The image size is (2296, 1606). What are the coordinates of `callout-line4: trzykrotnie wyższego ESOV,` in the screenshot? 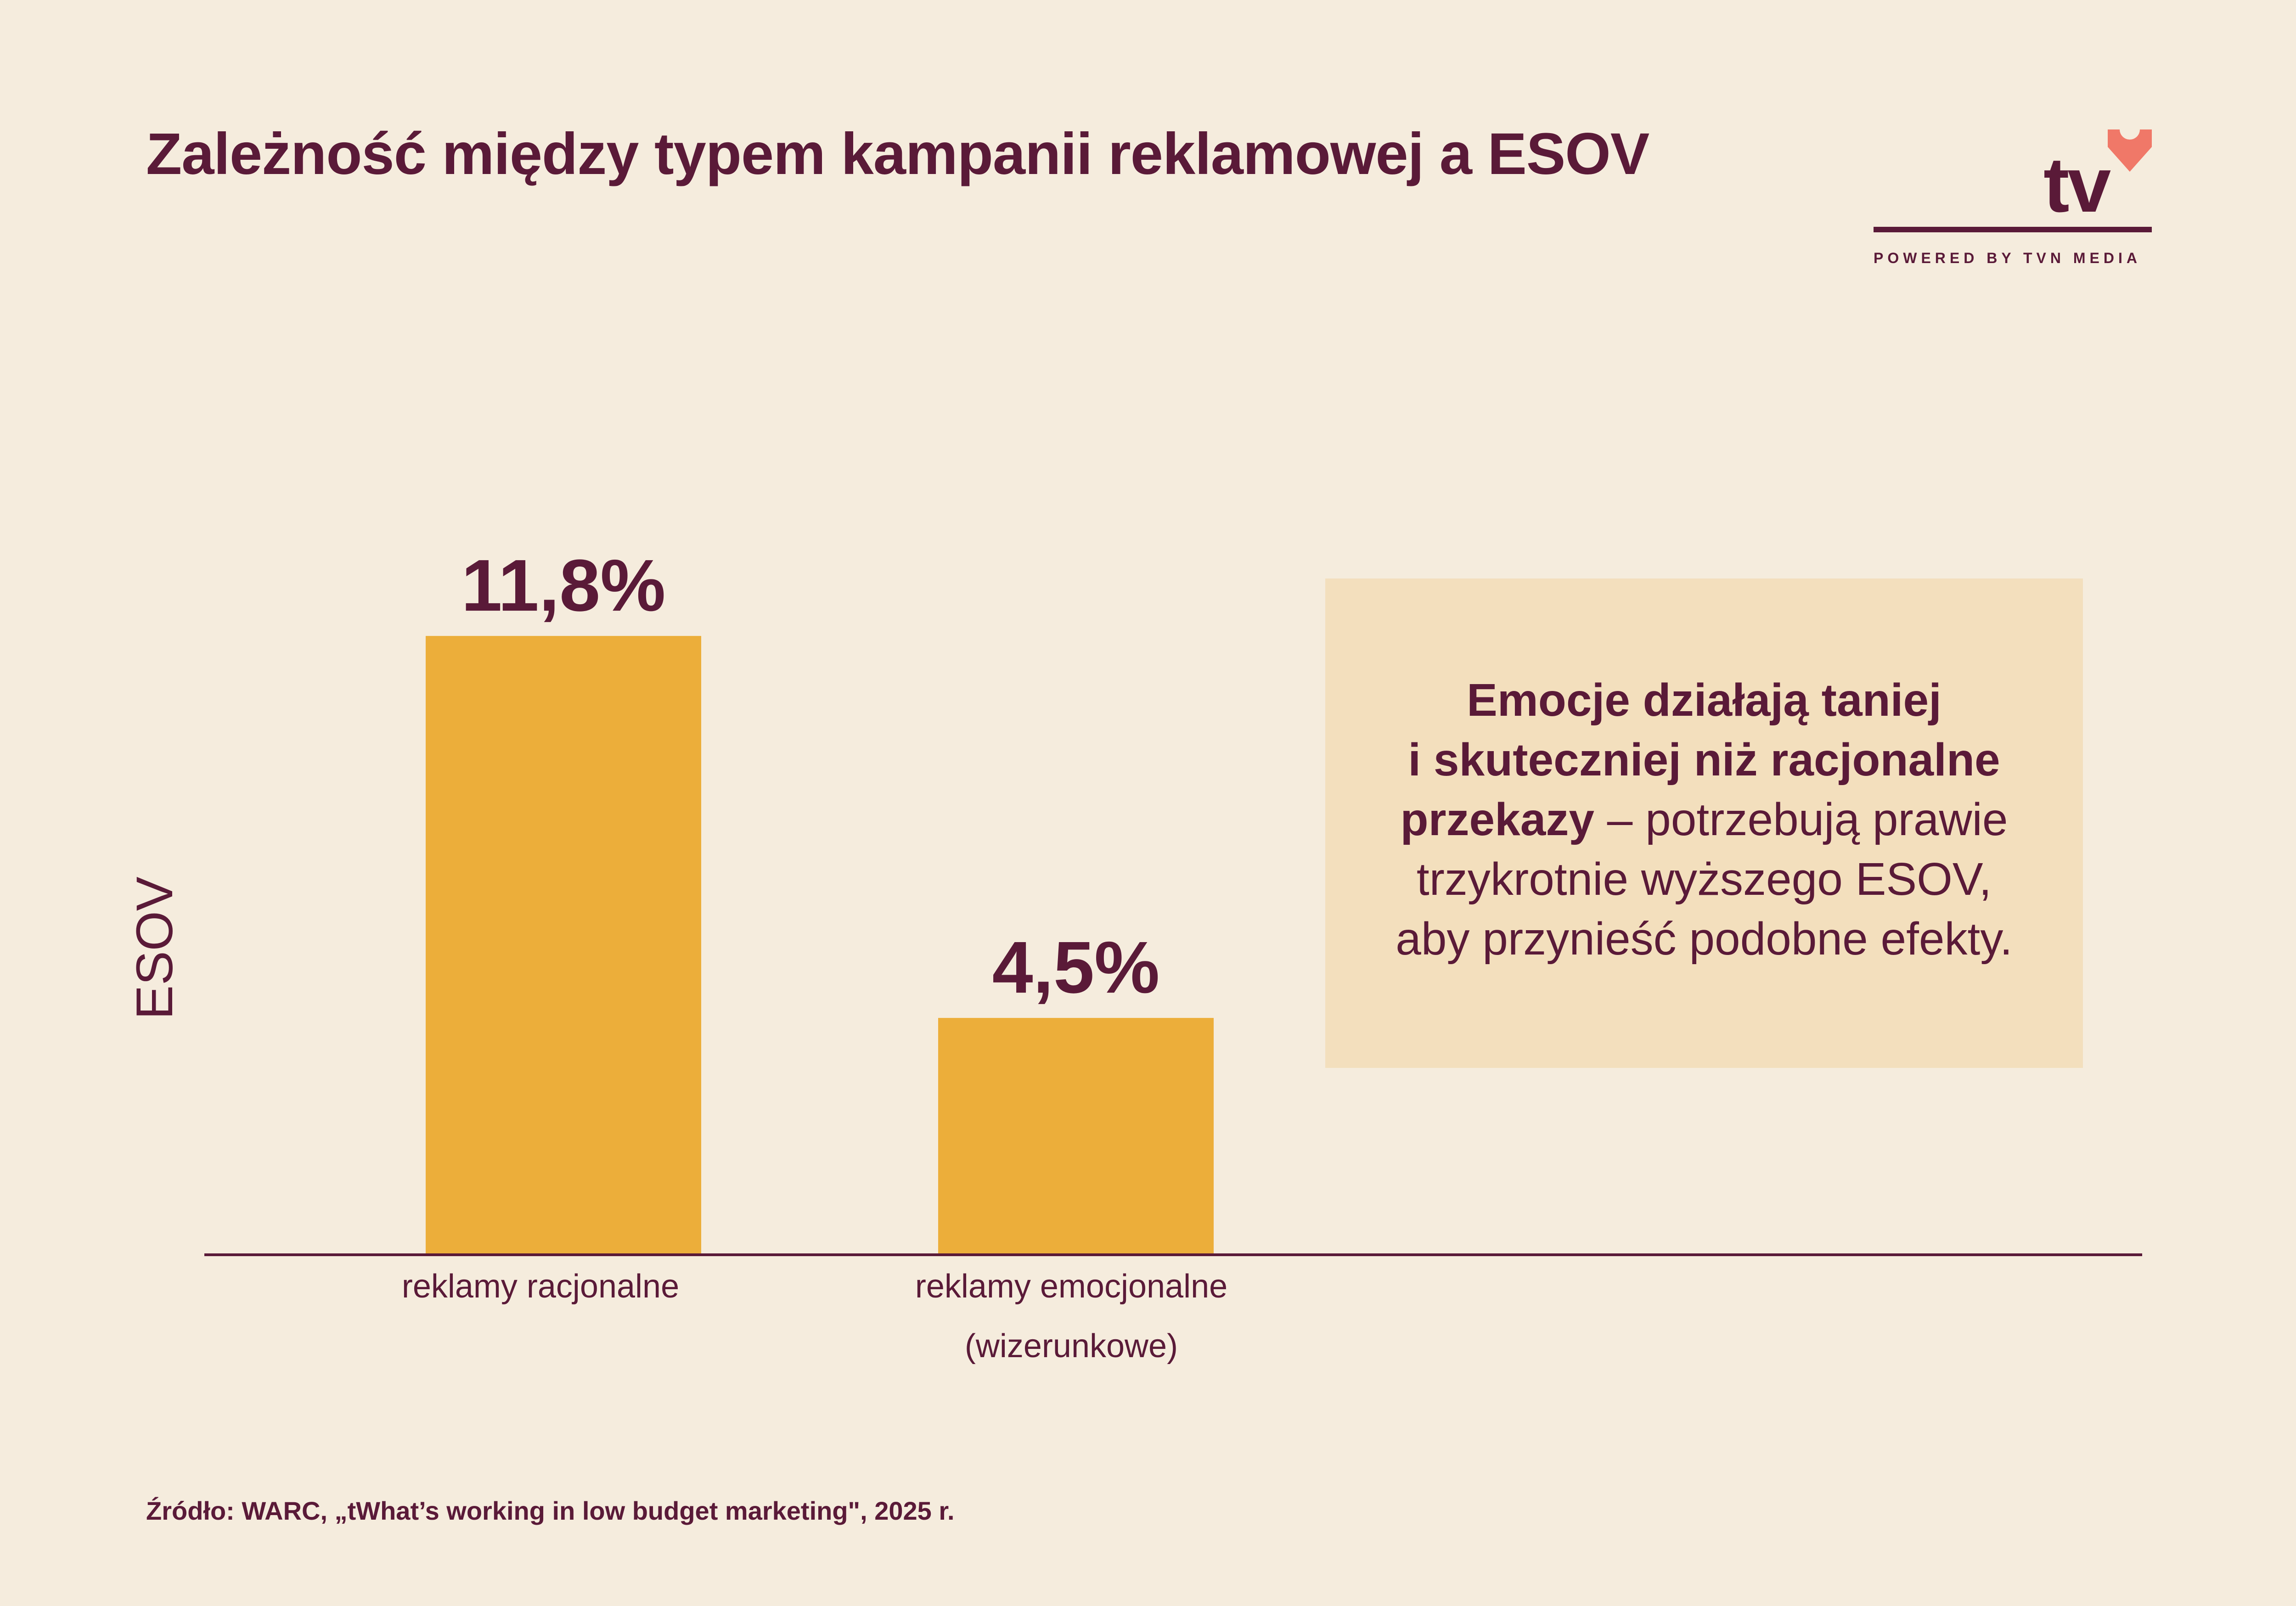 It's located at (1704, 879).